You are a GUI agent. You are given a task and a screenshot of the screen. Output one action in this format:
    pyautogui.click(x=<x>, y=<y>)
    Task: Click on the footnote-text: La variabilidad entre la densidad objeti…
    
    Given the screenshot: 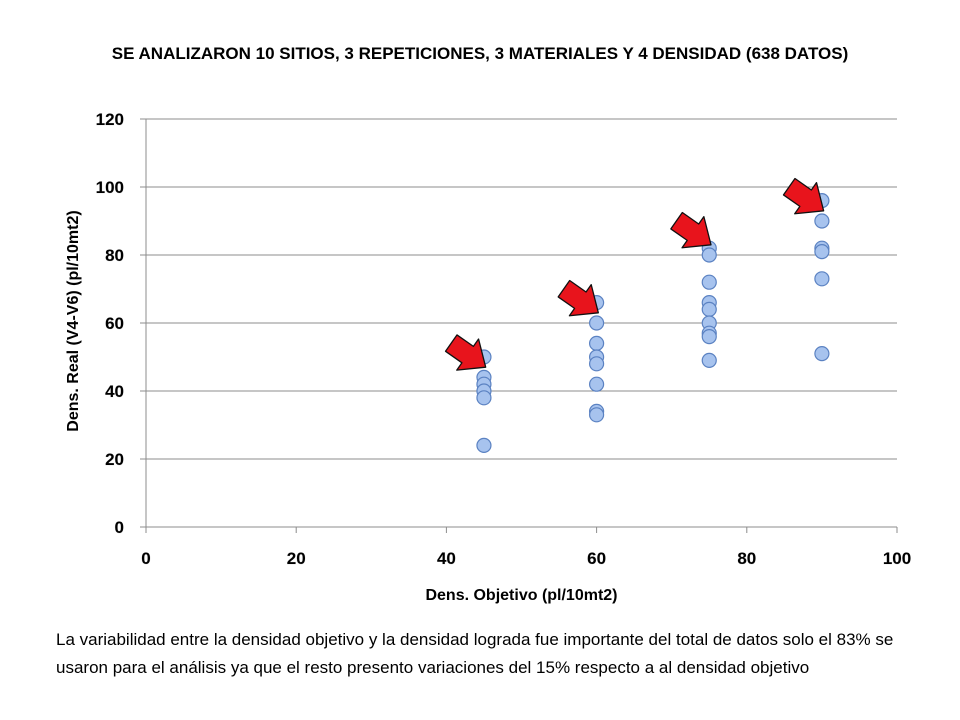 What is the action you would take?
    pyautogui.click(x=475, y=653)
    